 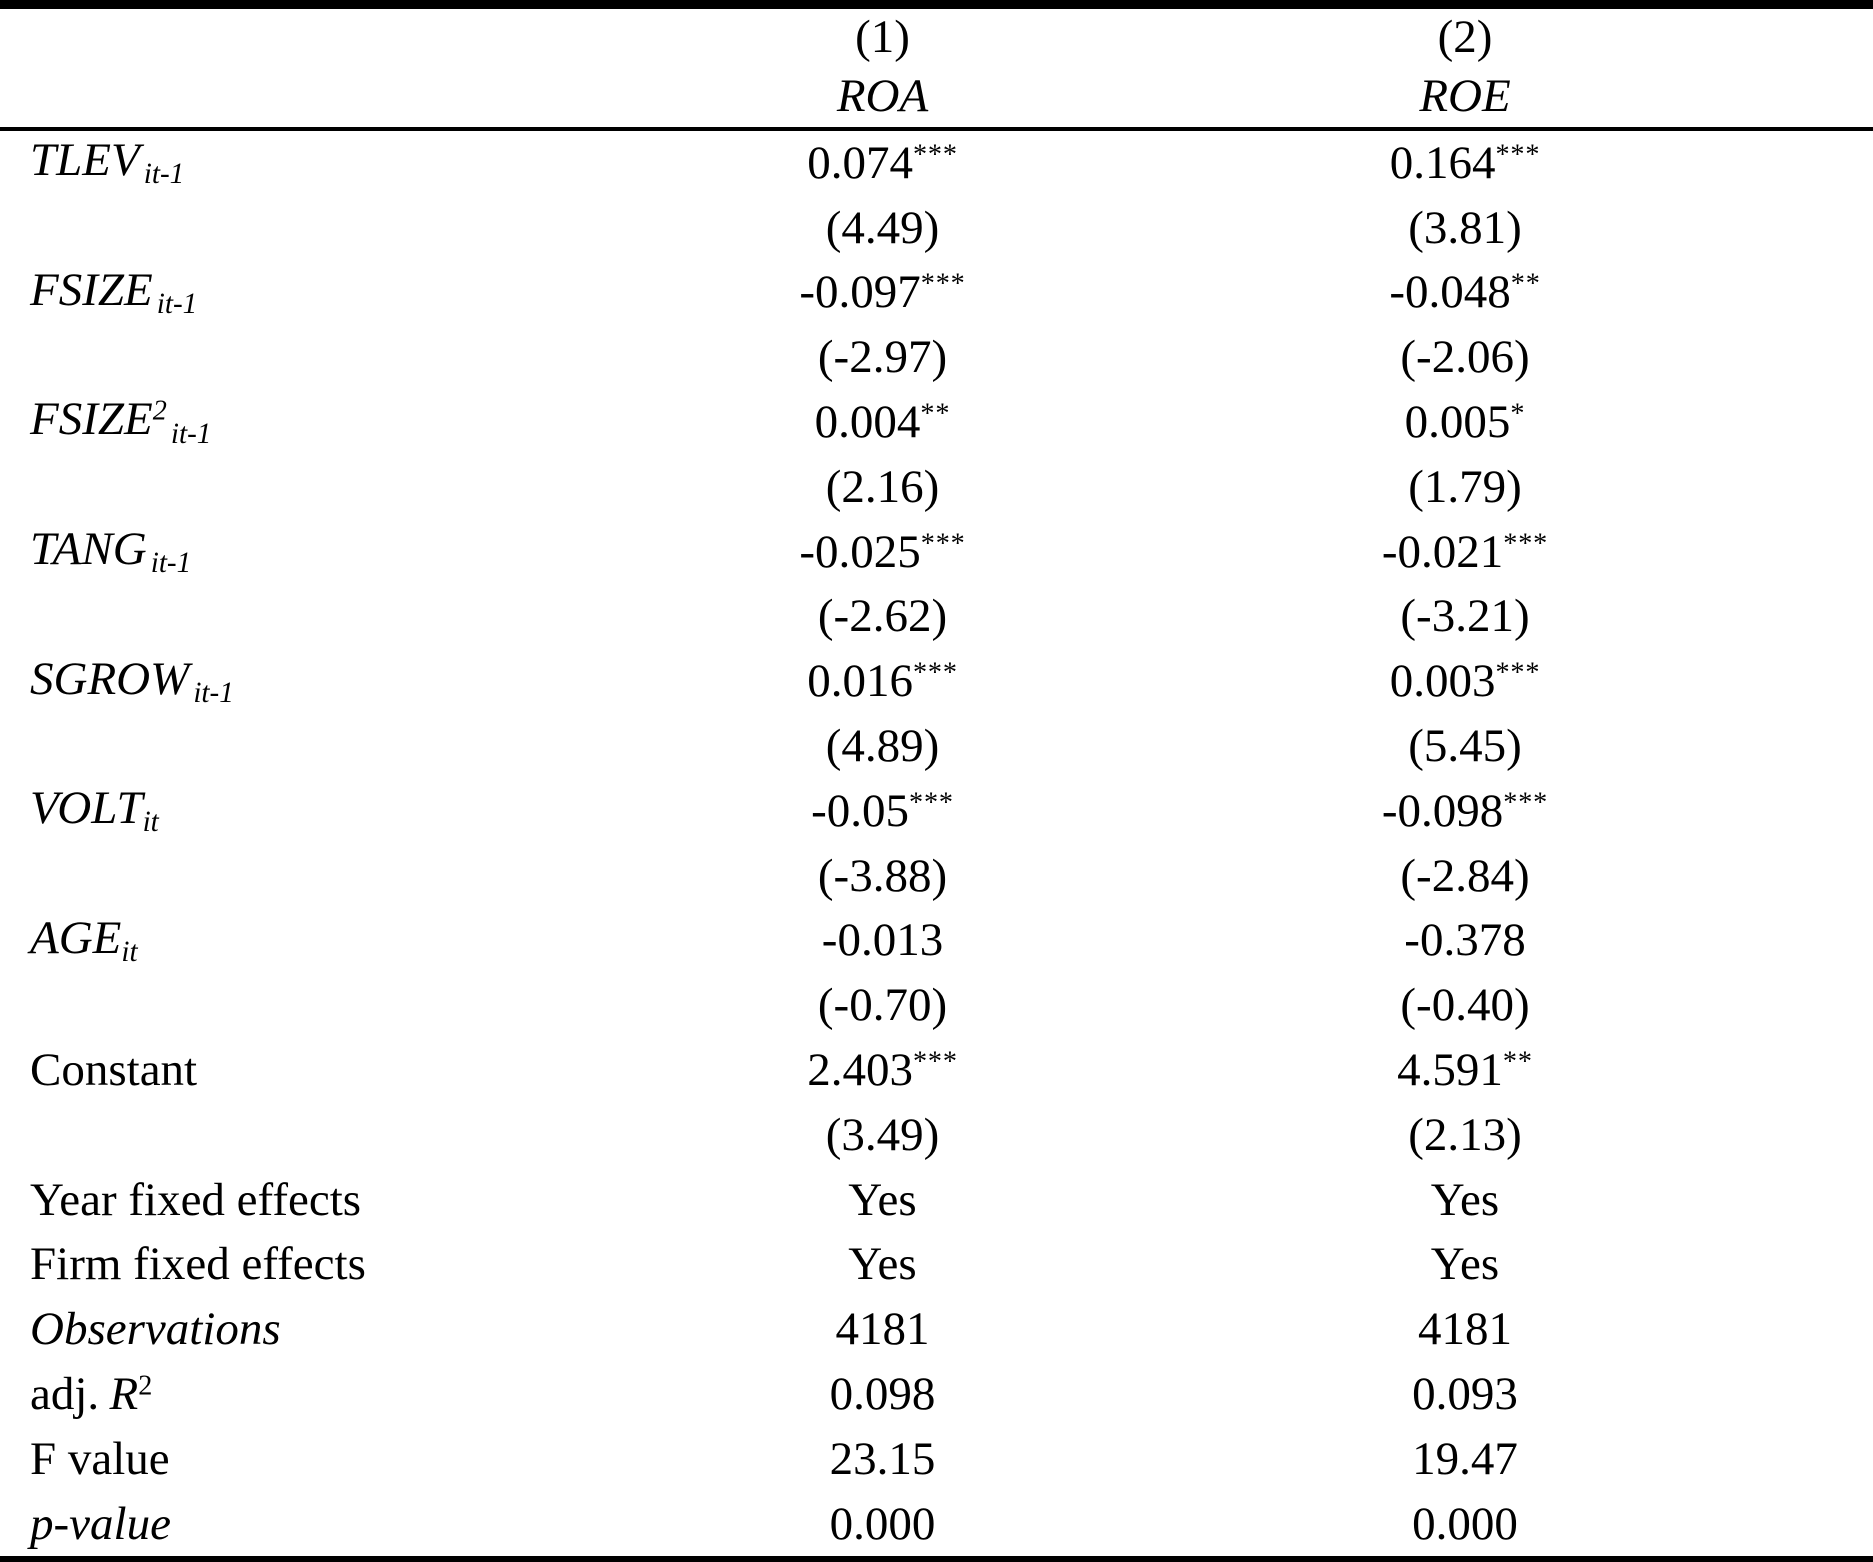 What do you see at coordinates (882, 746) in the screenshot?
I see `t-stat: (4.89)` at bounding box center [882, 746].